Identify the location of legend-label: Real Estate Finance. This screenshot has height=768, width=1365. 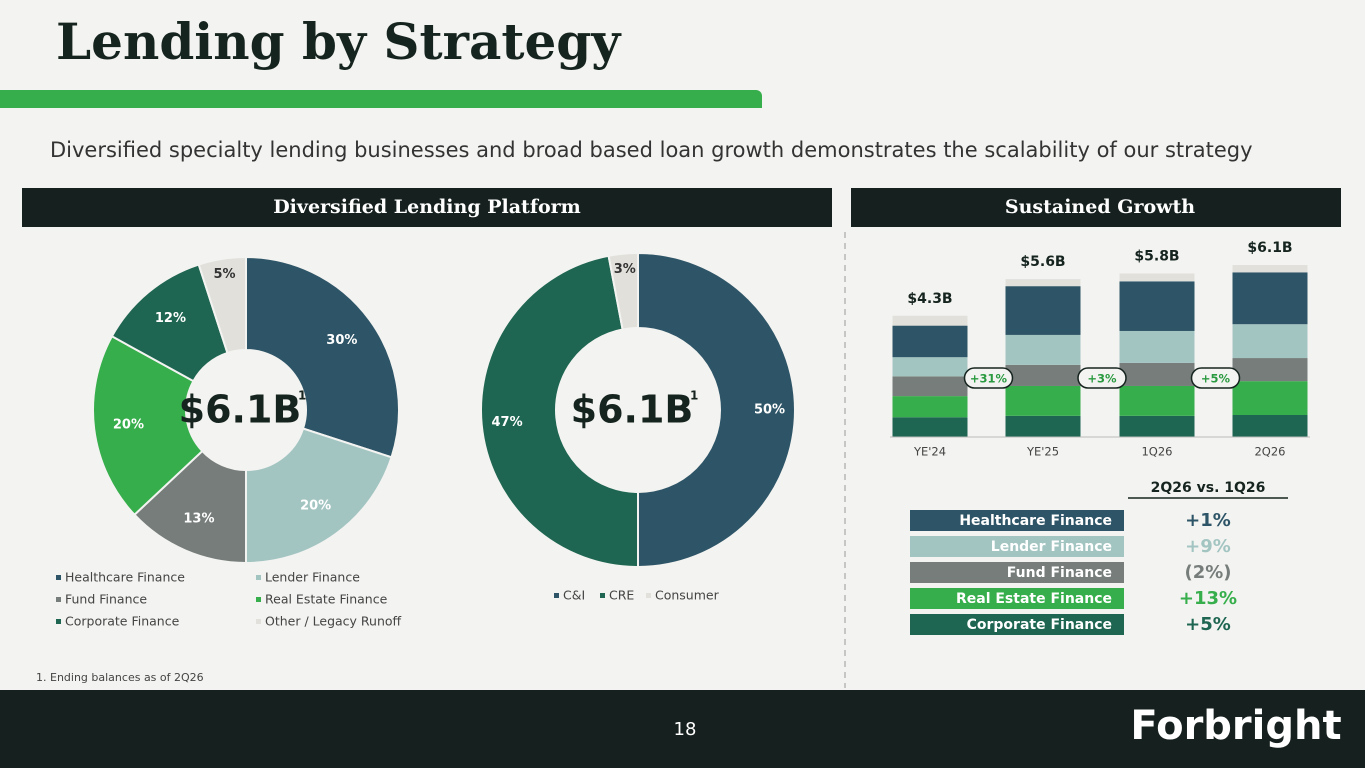
(326, 599).